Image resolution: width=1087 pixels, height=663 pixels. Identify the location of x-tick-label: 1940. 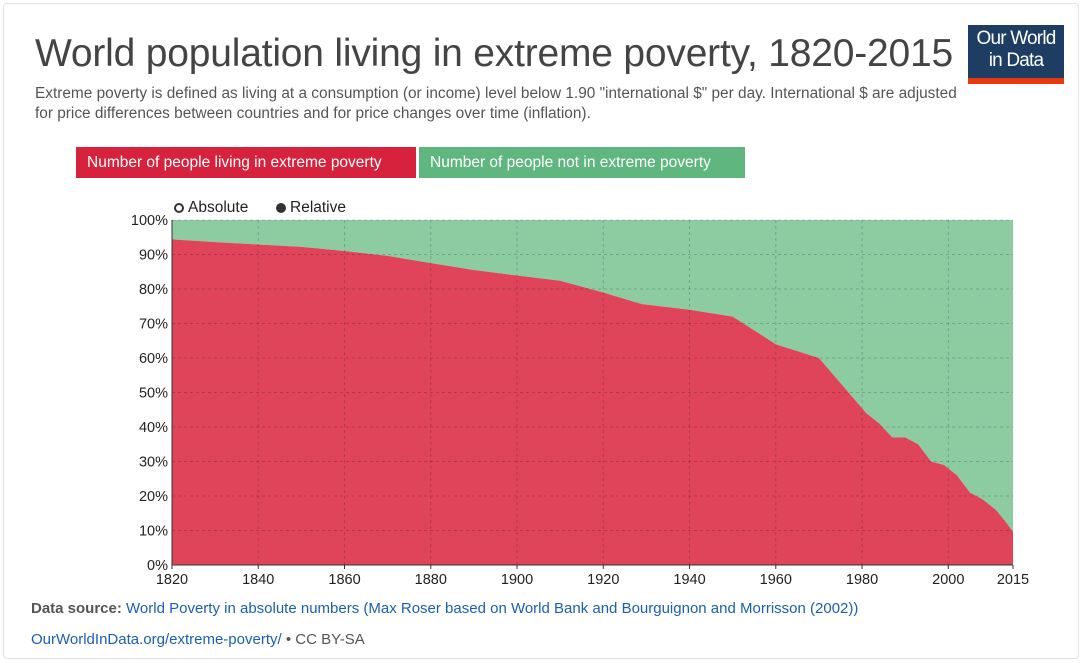
(689, 580).